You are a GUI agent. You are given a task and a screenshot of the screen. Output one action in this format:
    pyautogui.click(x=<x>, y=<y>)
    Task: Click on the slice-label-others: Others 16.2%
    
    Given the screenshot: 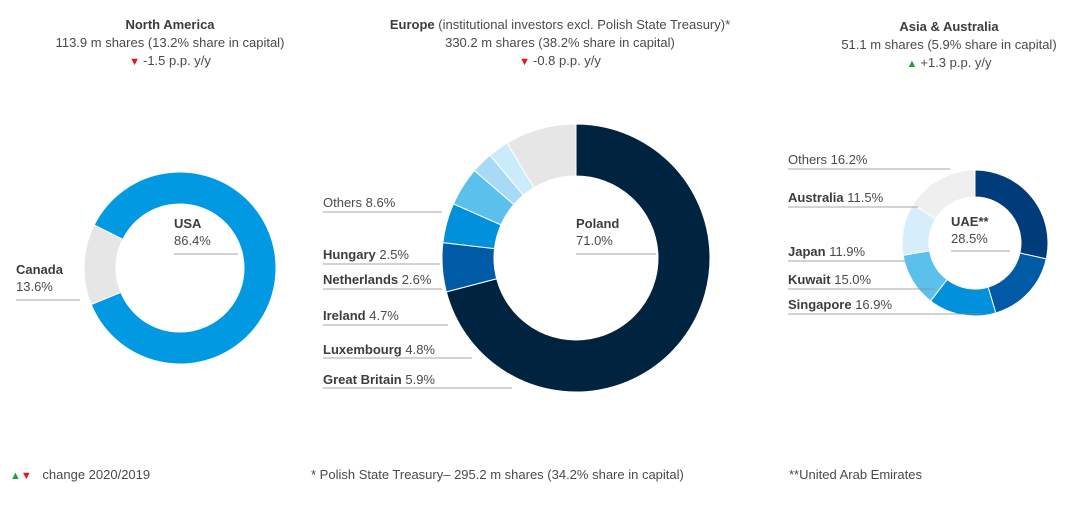 What is the action you would take?
    pyautogui.click(x=828, y=159)
    